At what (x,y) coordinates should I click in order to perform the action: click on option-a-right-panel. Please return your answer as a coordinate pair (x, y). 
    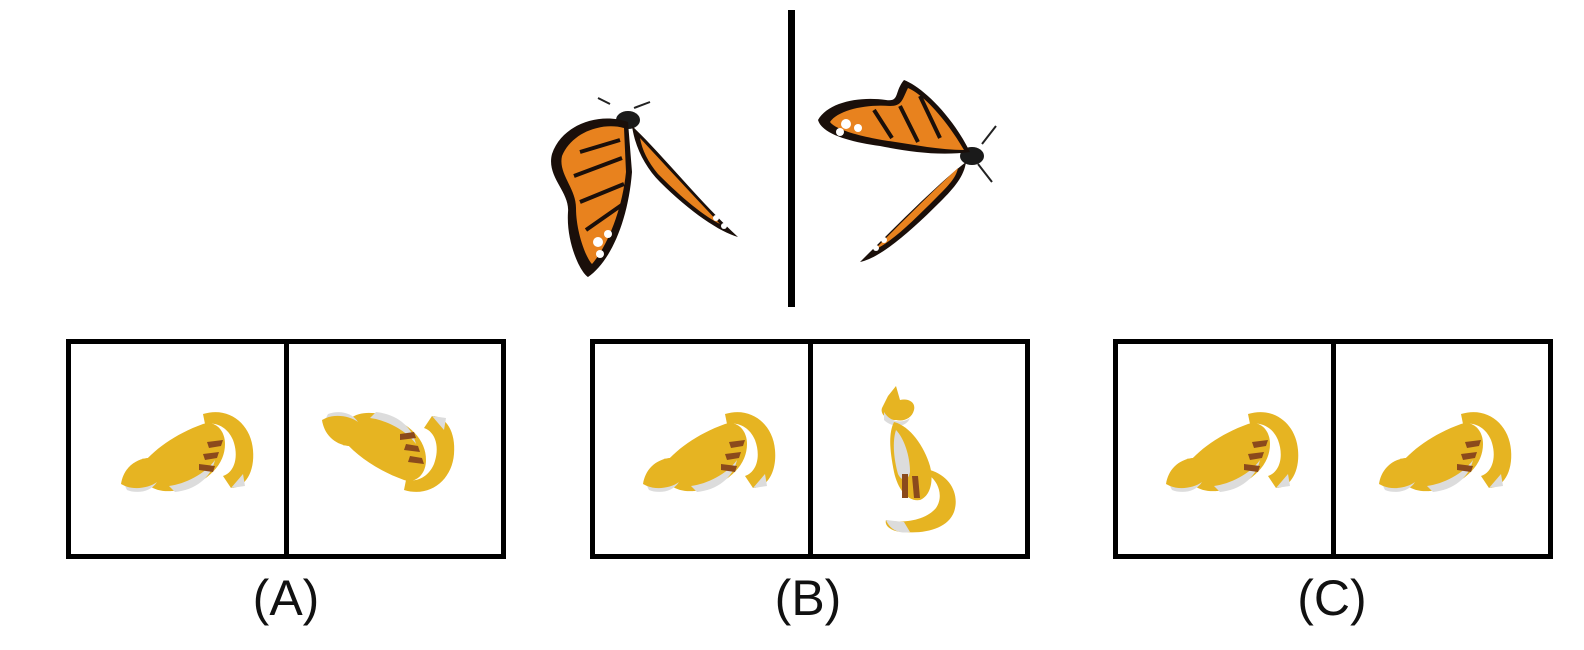
    Looking at the image, I should click on (393, 449).